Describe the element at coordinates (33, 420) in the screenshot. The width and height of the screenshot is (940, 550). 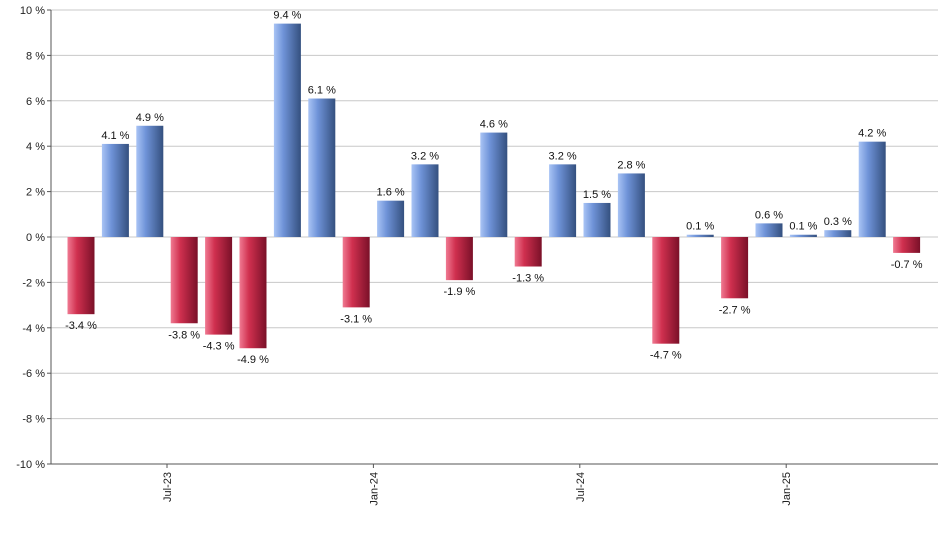
I see `y-tick-label: -8 %` at that location.